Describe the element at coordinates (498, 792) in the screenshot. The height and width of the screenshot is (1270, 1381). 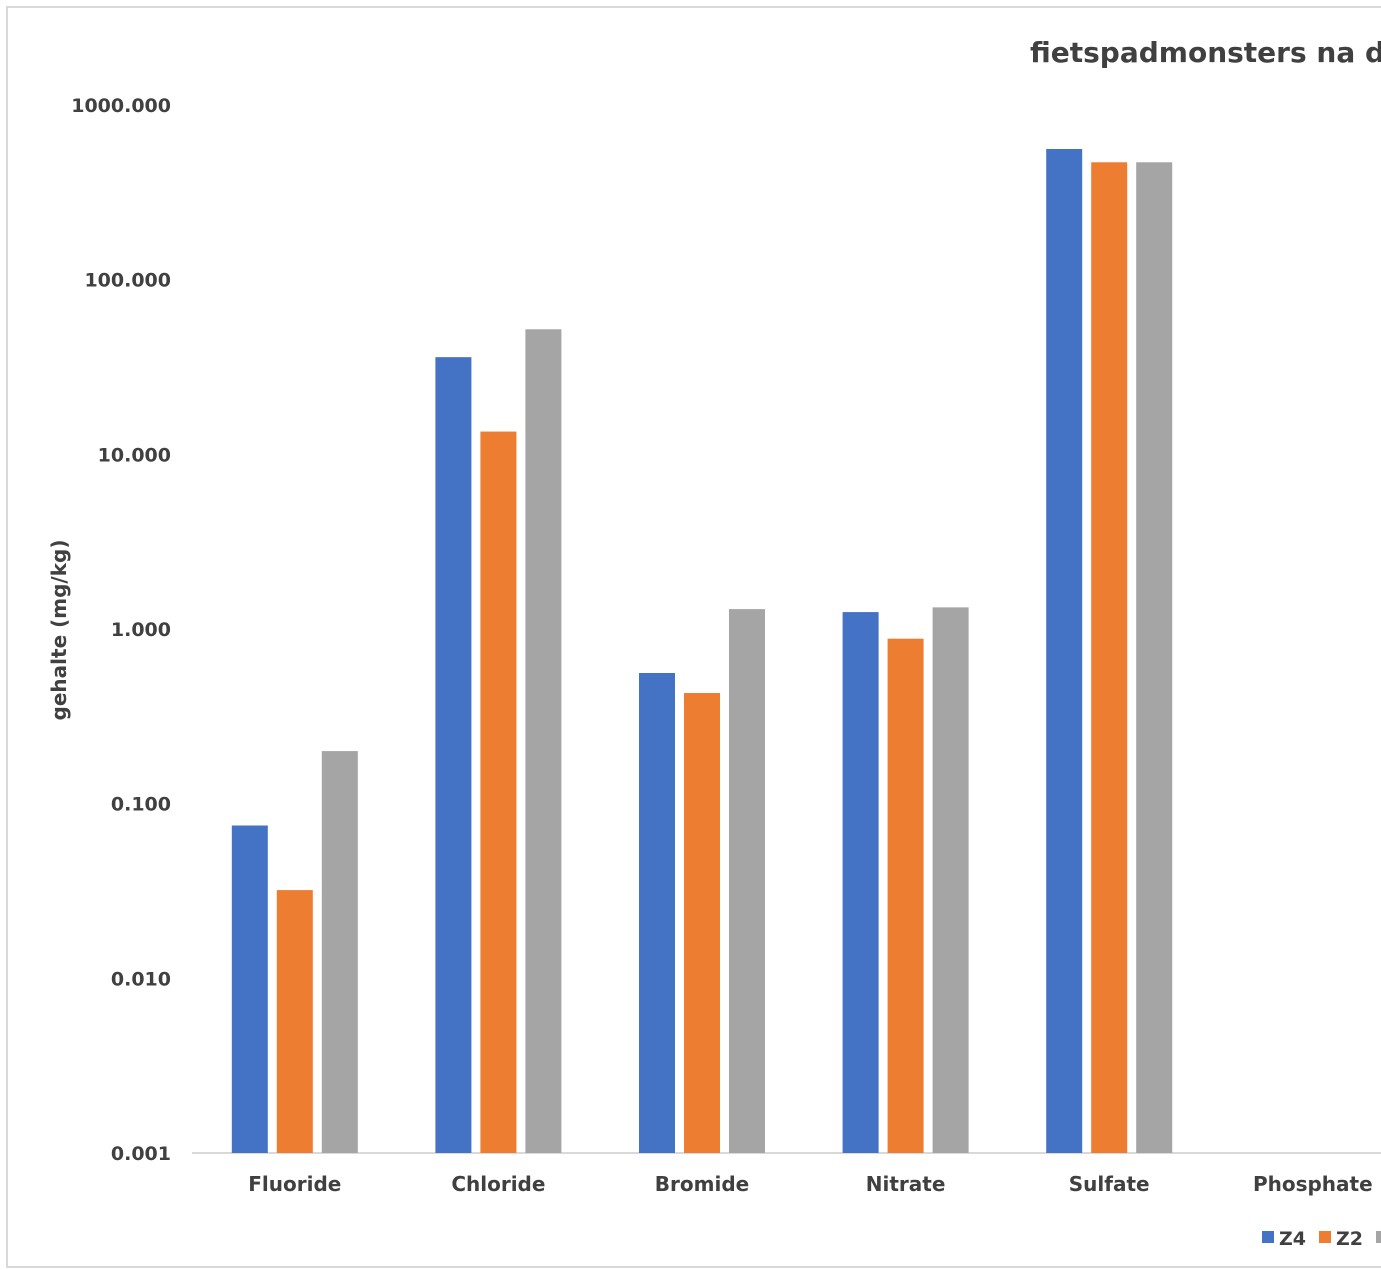
I see `bar-chloride-z2` at that location.